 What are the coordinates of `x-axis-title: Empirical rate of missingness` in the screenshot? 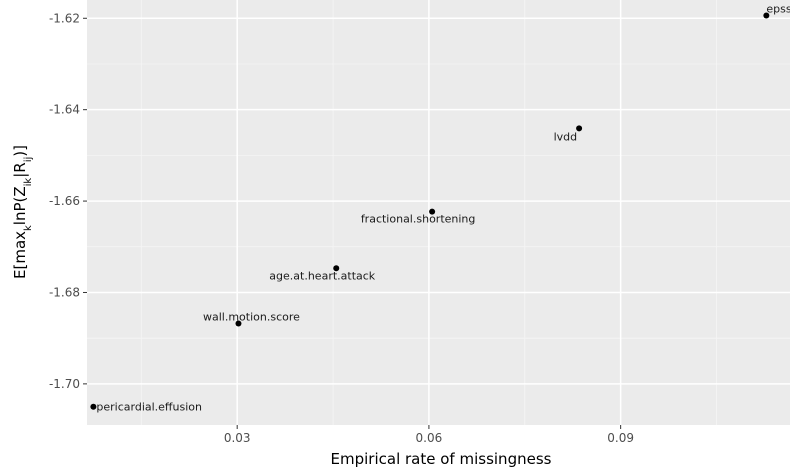 It's located at (441, 459).